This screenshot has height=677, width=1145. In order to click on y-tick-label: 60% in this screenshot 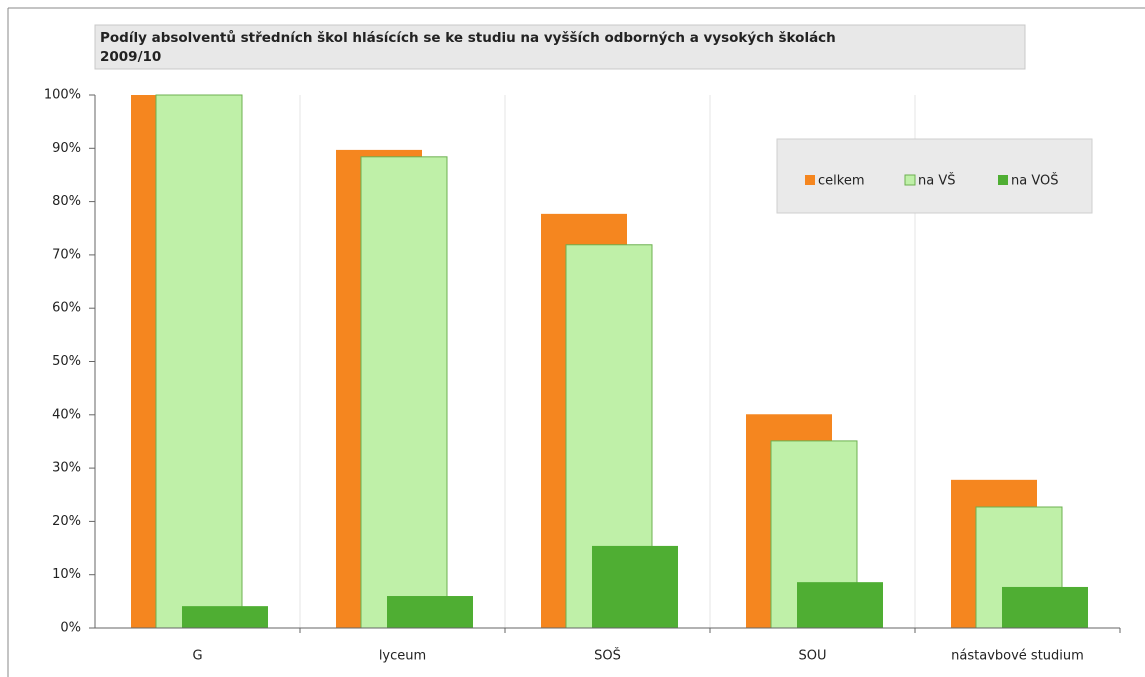, I will do `click(66, 308)`.